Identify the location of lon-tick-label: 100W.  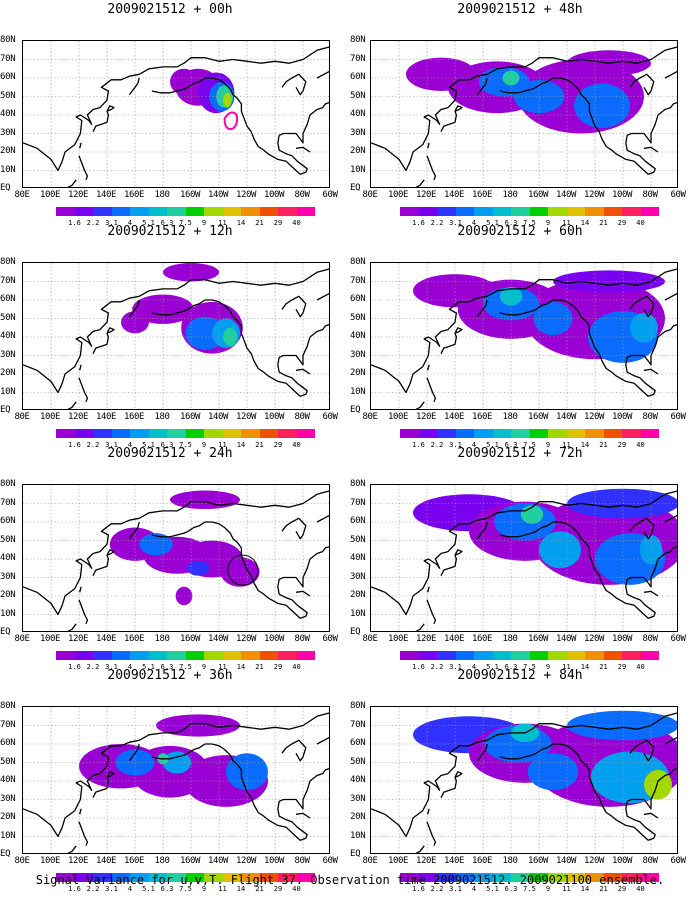
(274, 861).